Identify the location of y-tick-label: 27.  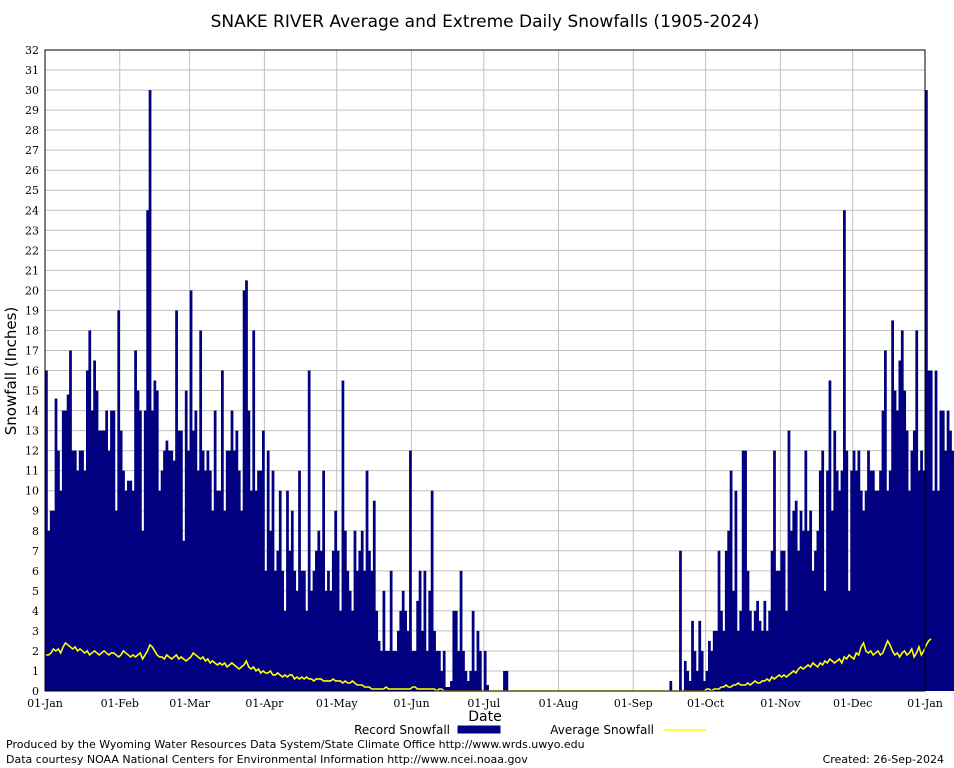
(32, 150).